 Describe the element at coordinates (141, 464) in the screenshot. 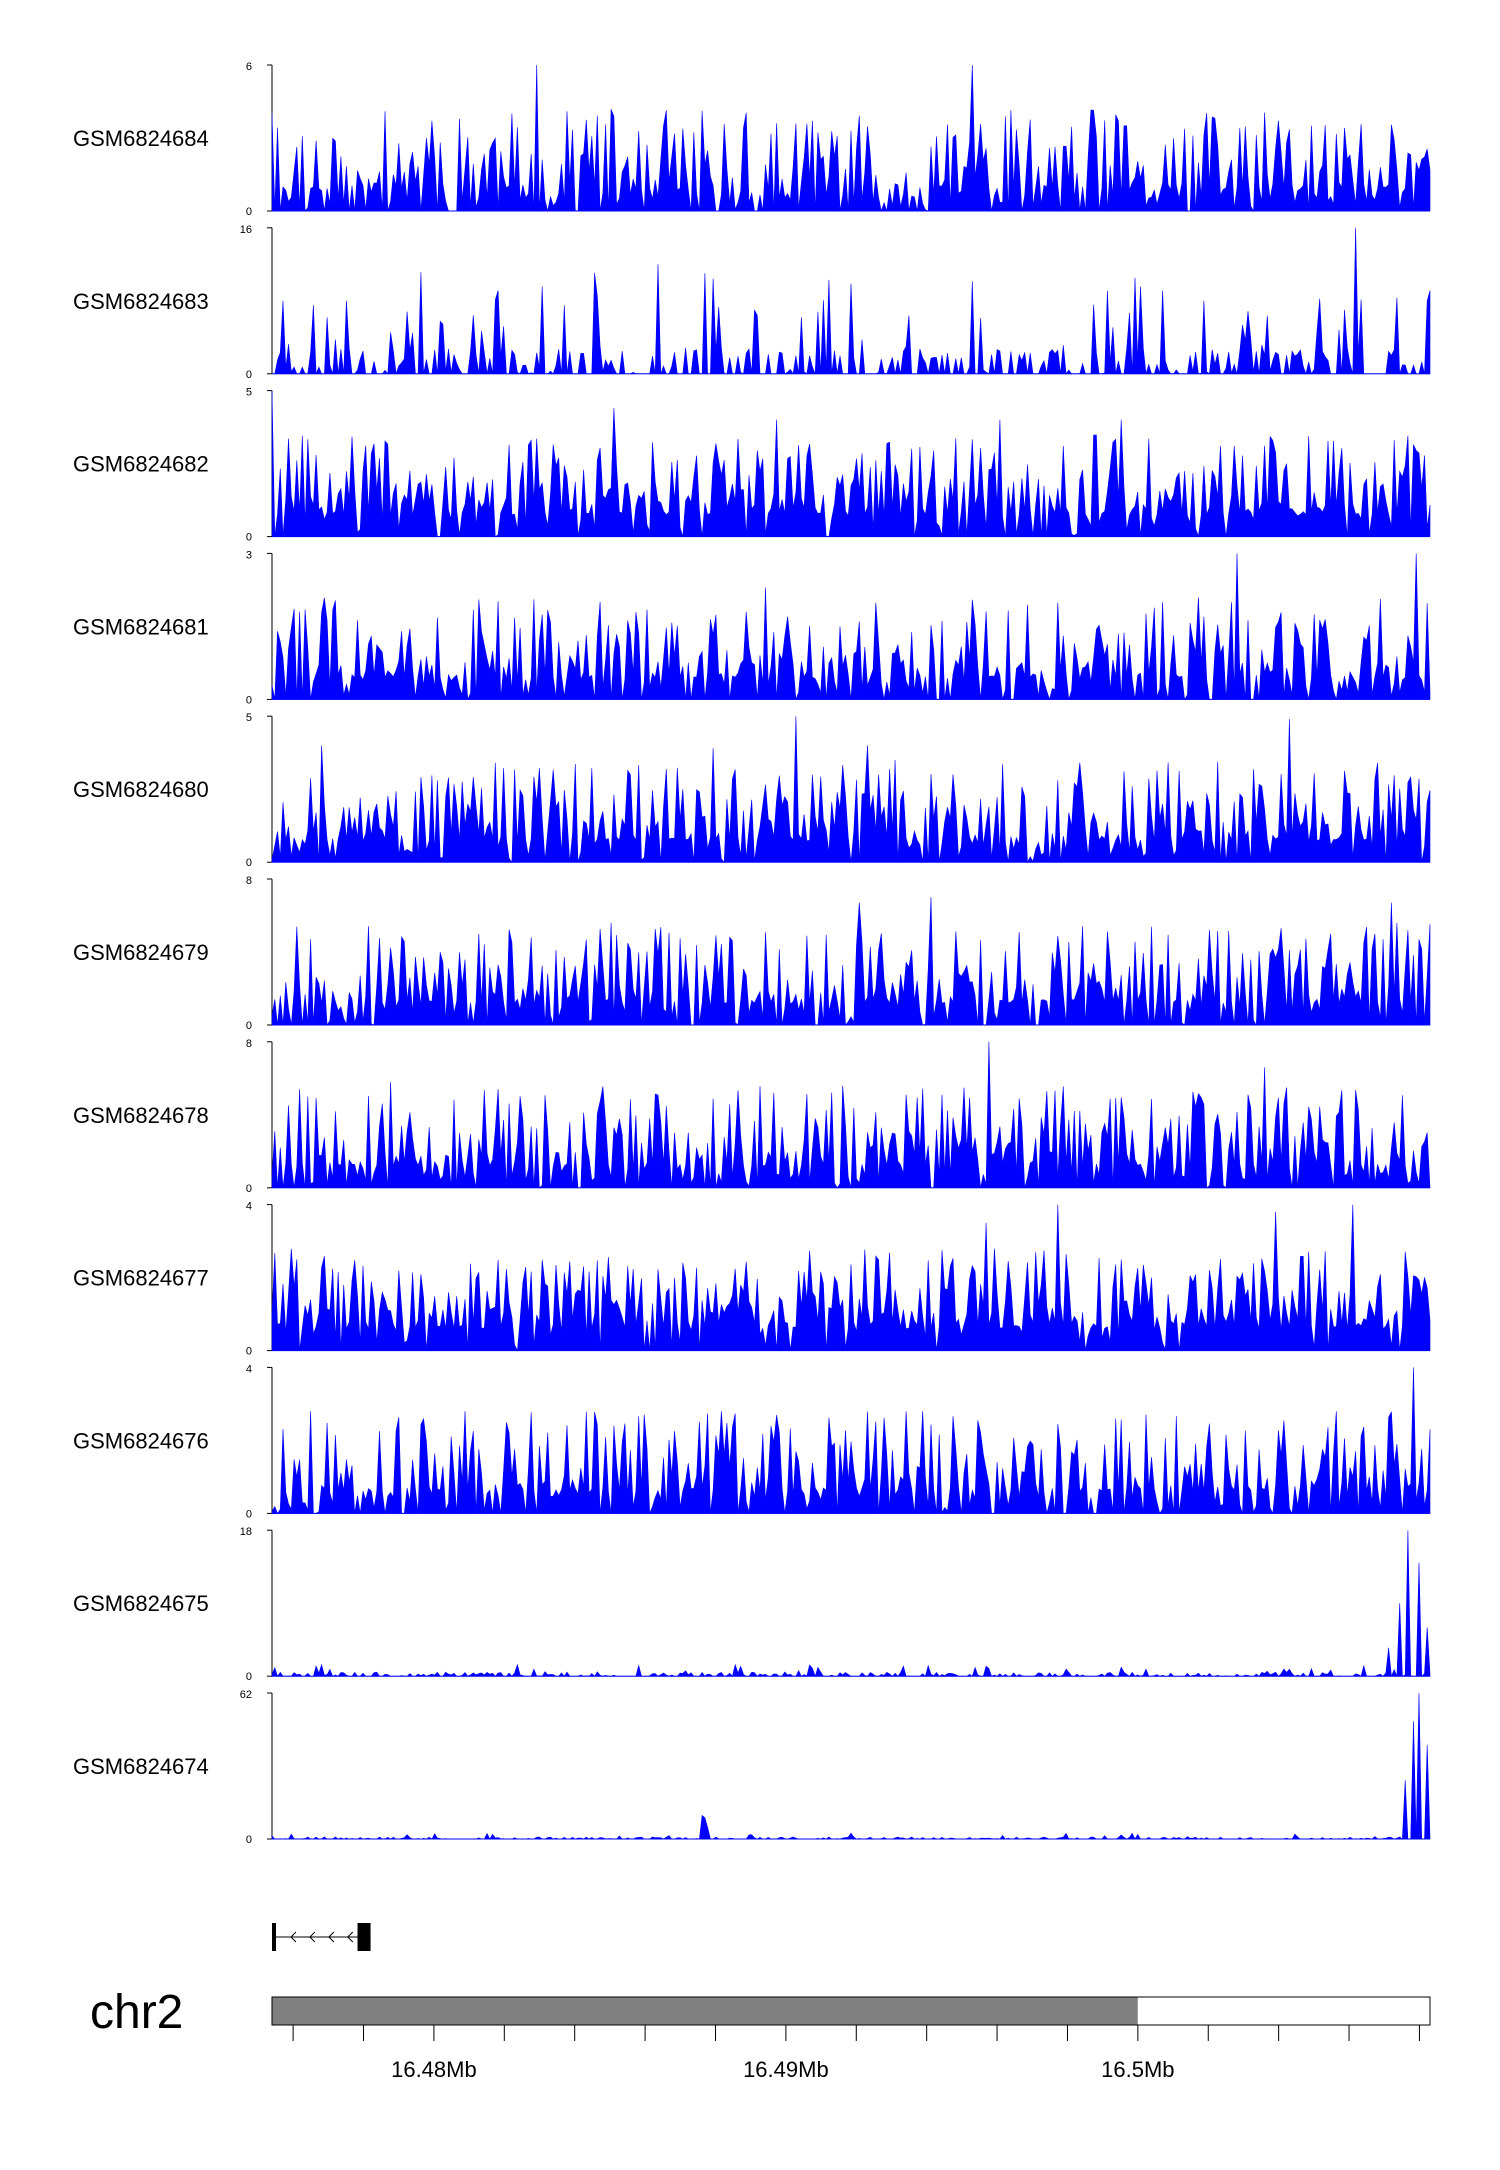

I see `track-label: GSM6824682` at that location.